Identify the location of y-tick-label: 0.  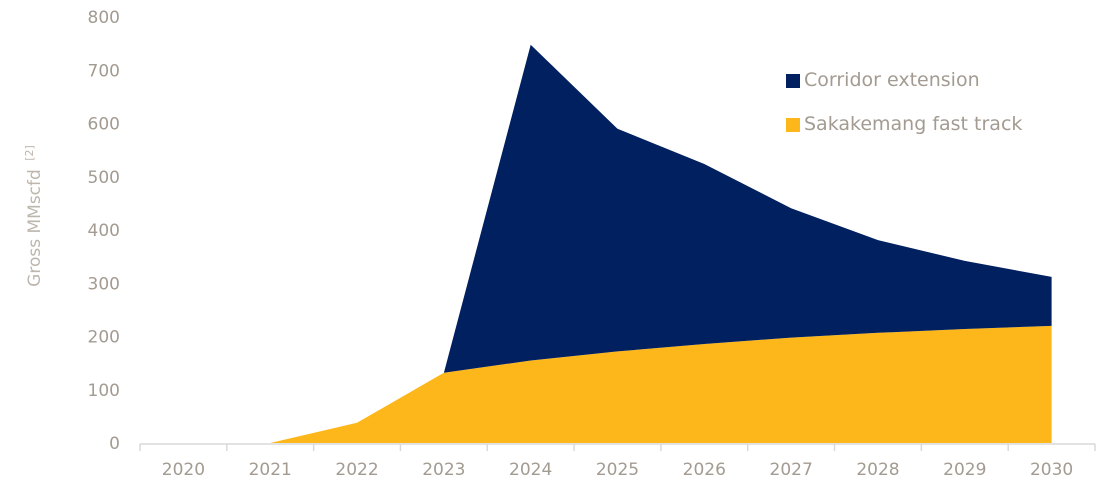
(114, 444).